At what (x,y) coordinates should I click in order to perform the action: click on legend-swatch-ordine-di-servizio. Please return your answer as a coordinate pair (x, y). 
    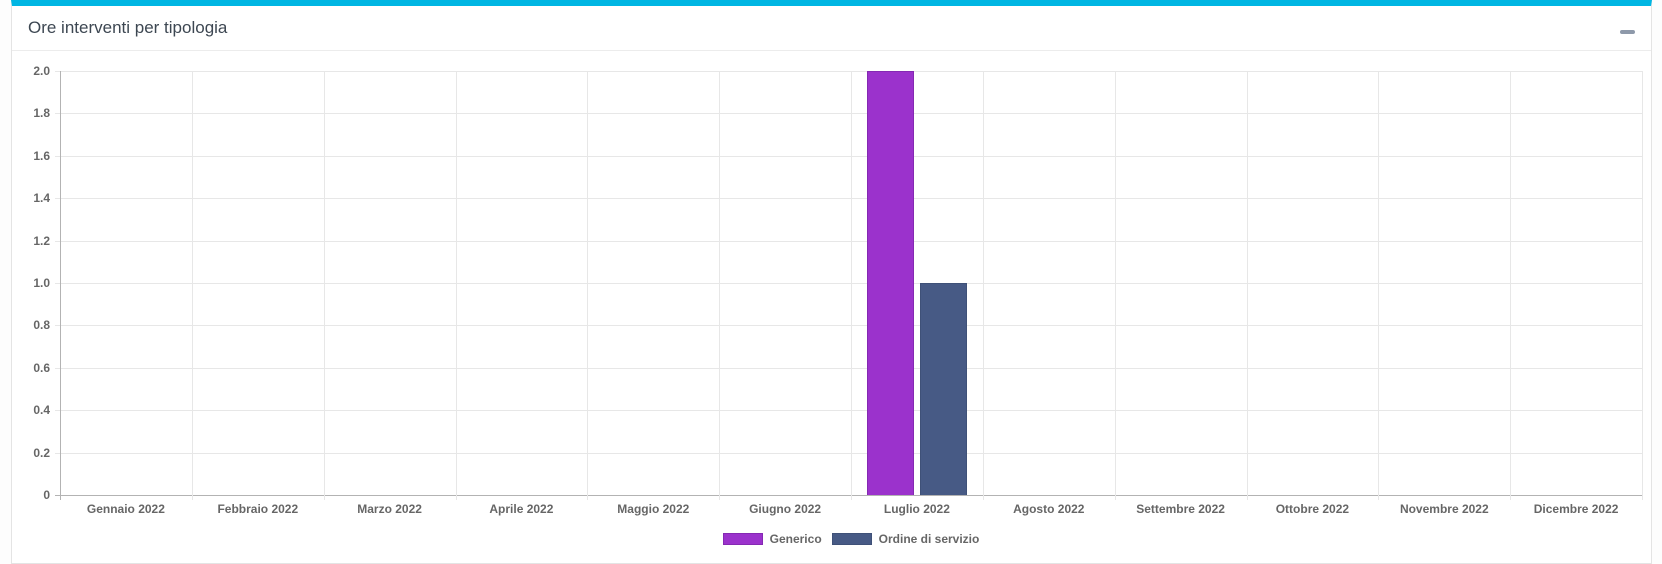
    Looking at the image, I should click on (851, 539).